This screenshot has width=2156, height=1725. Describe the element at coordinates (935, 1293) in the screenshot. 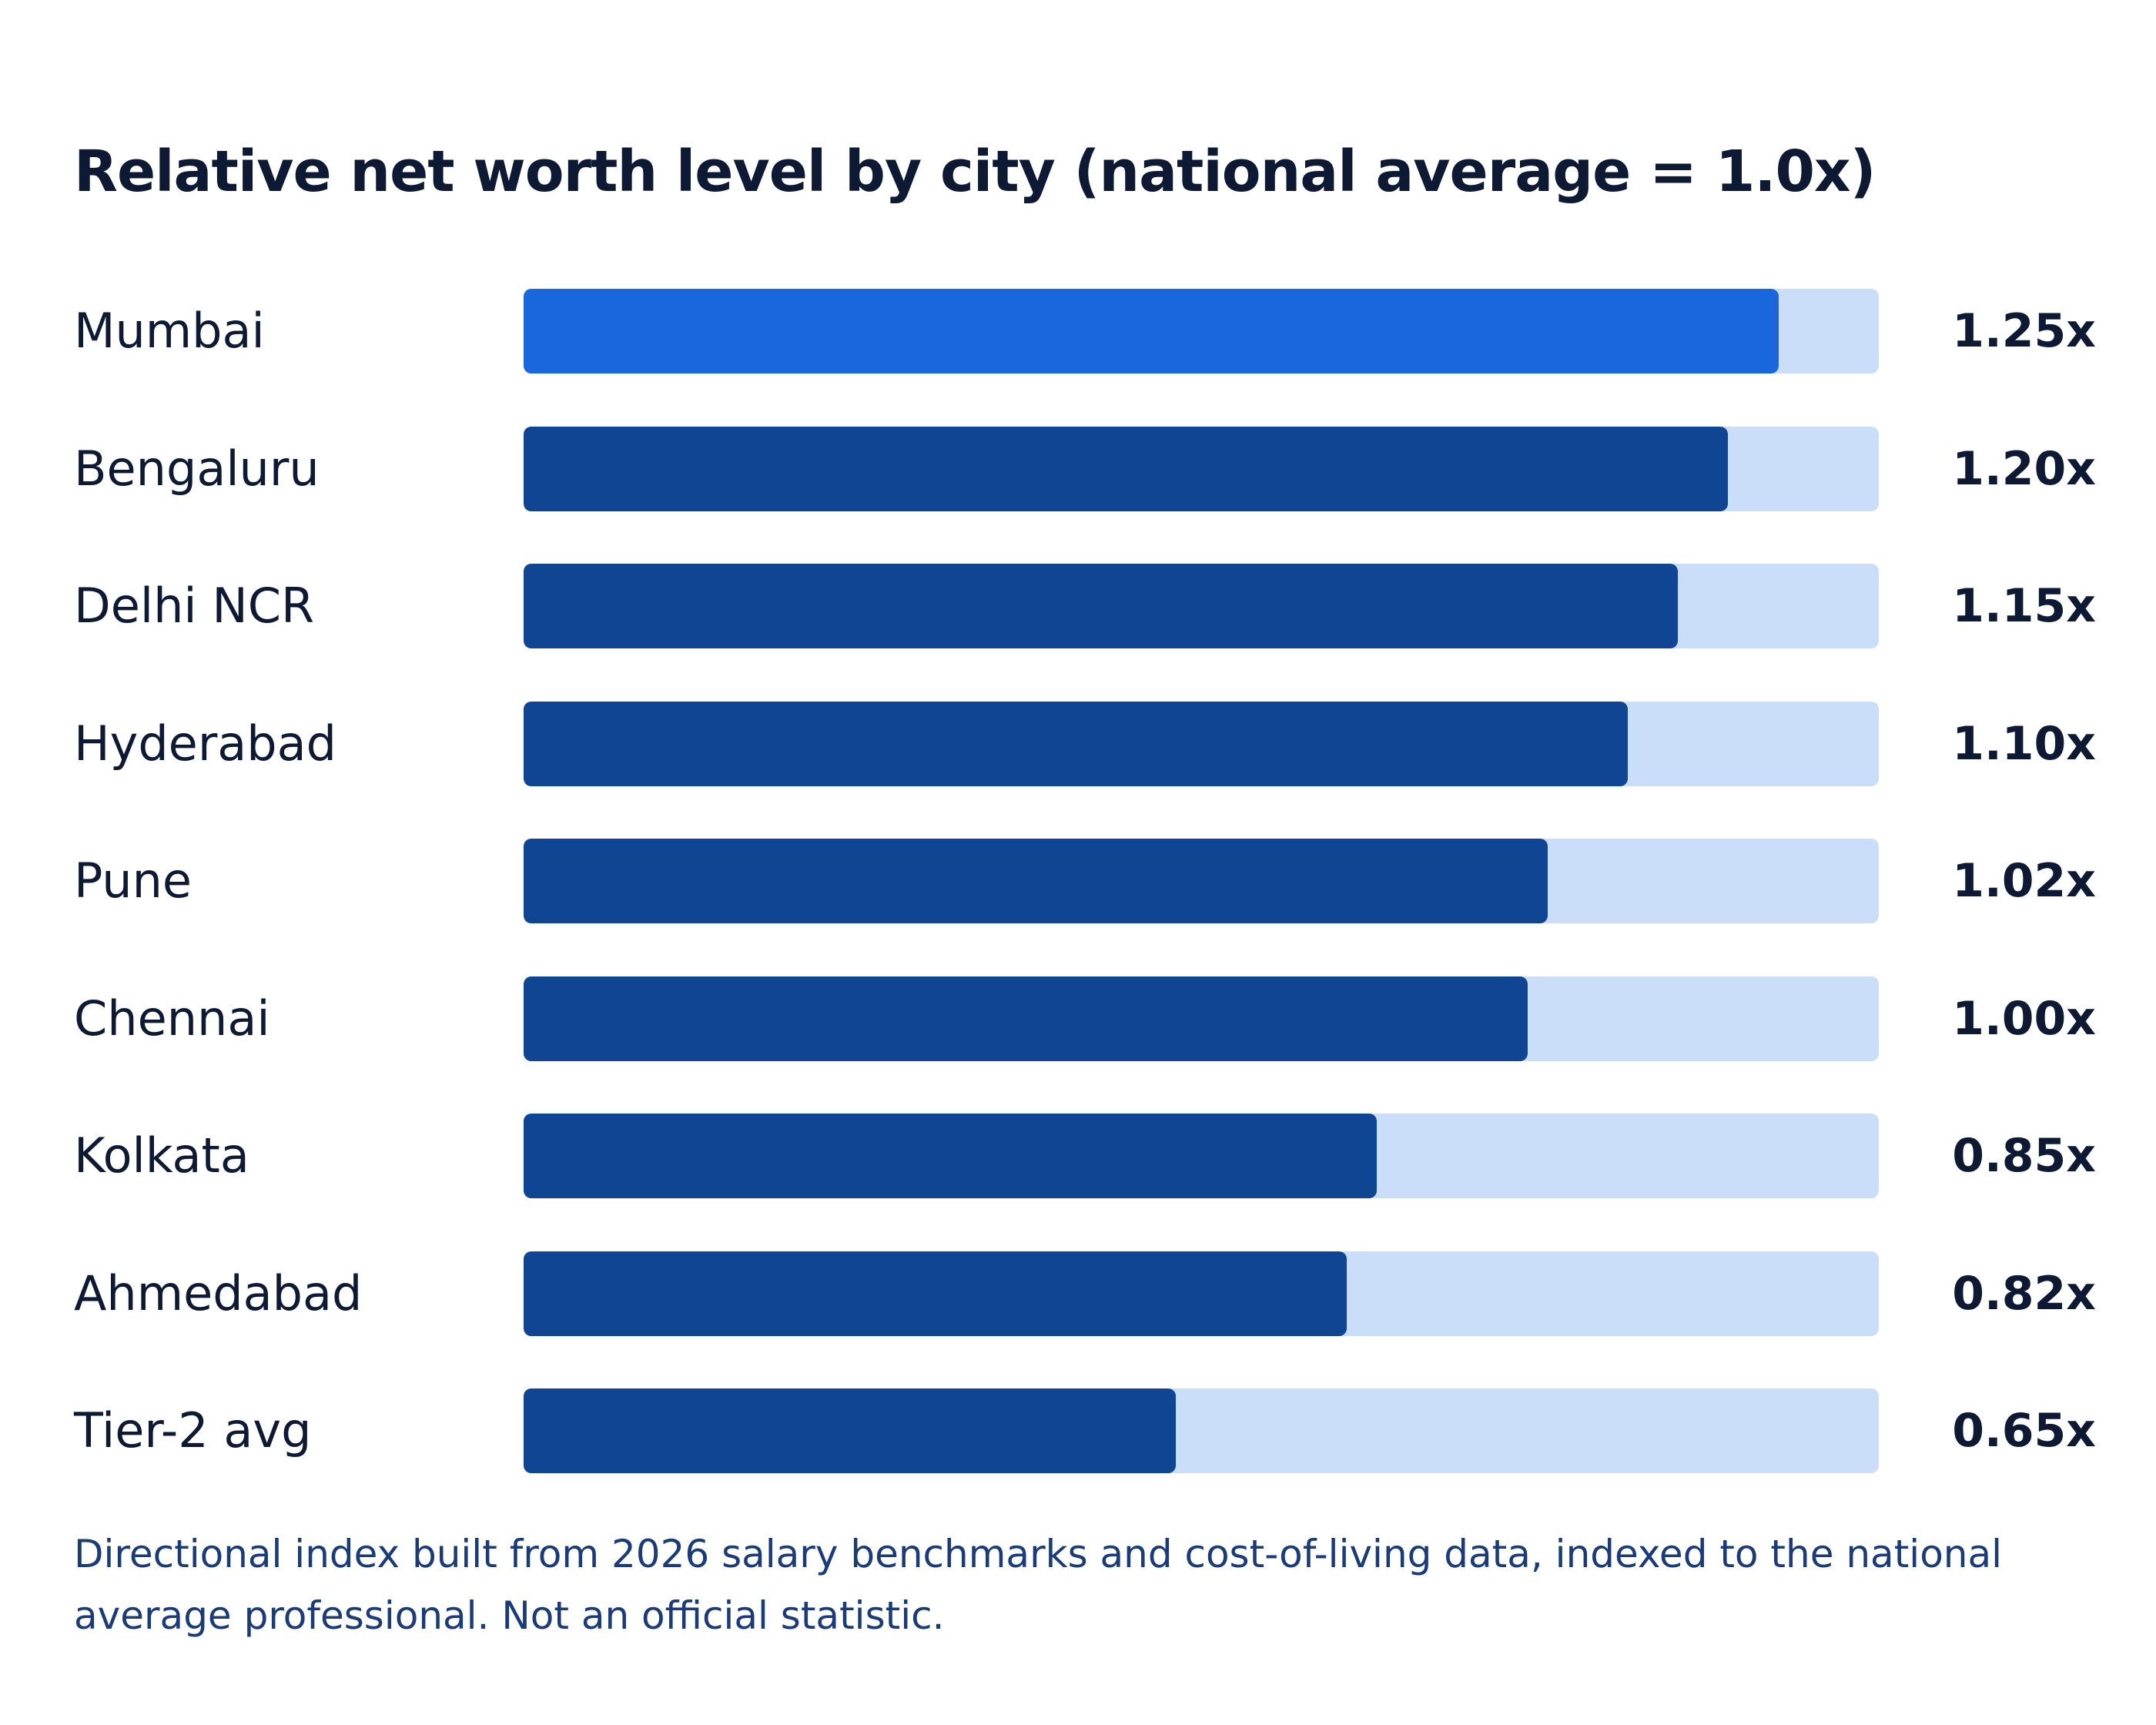

I see `bar-ahmedabad` at that location.